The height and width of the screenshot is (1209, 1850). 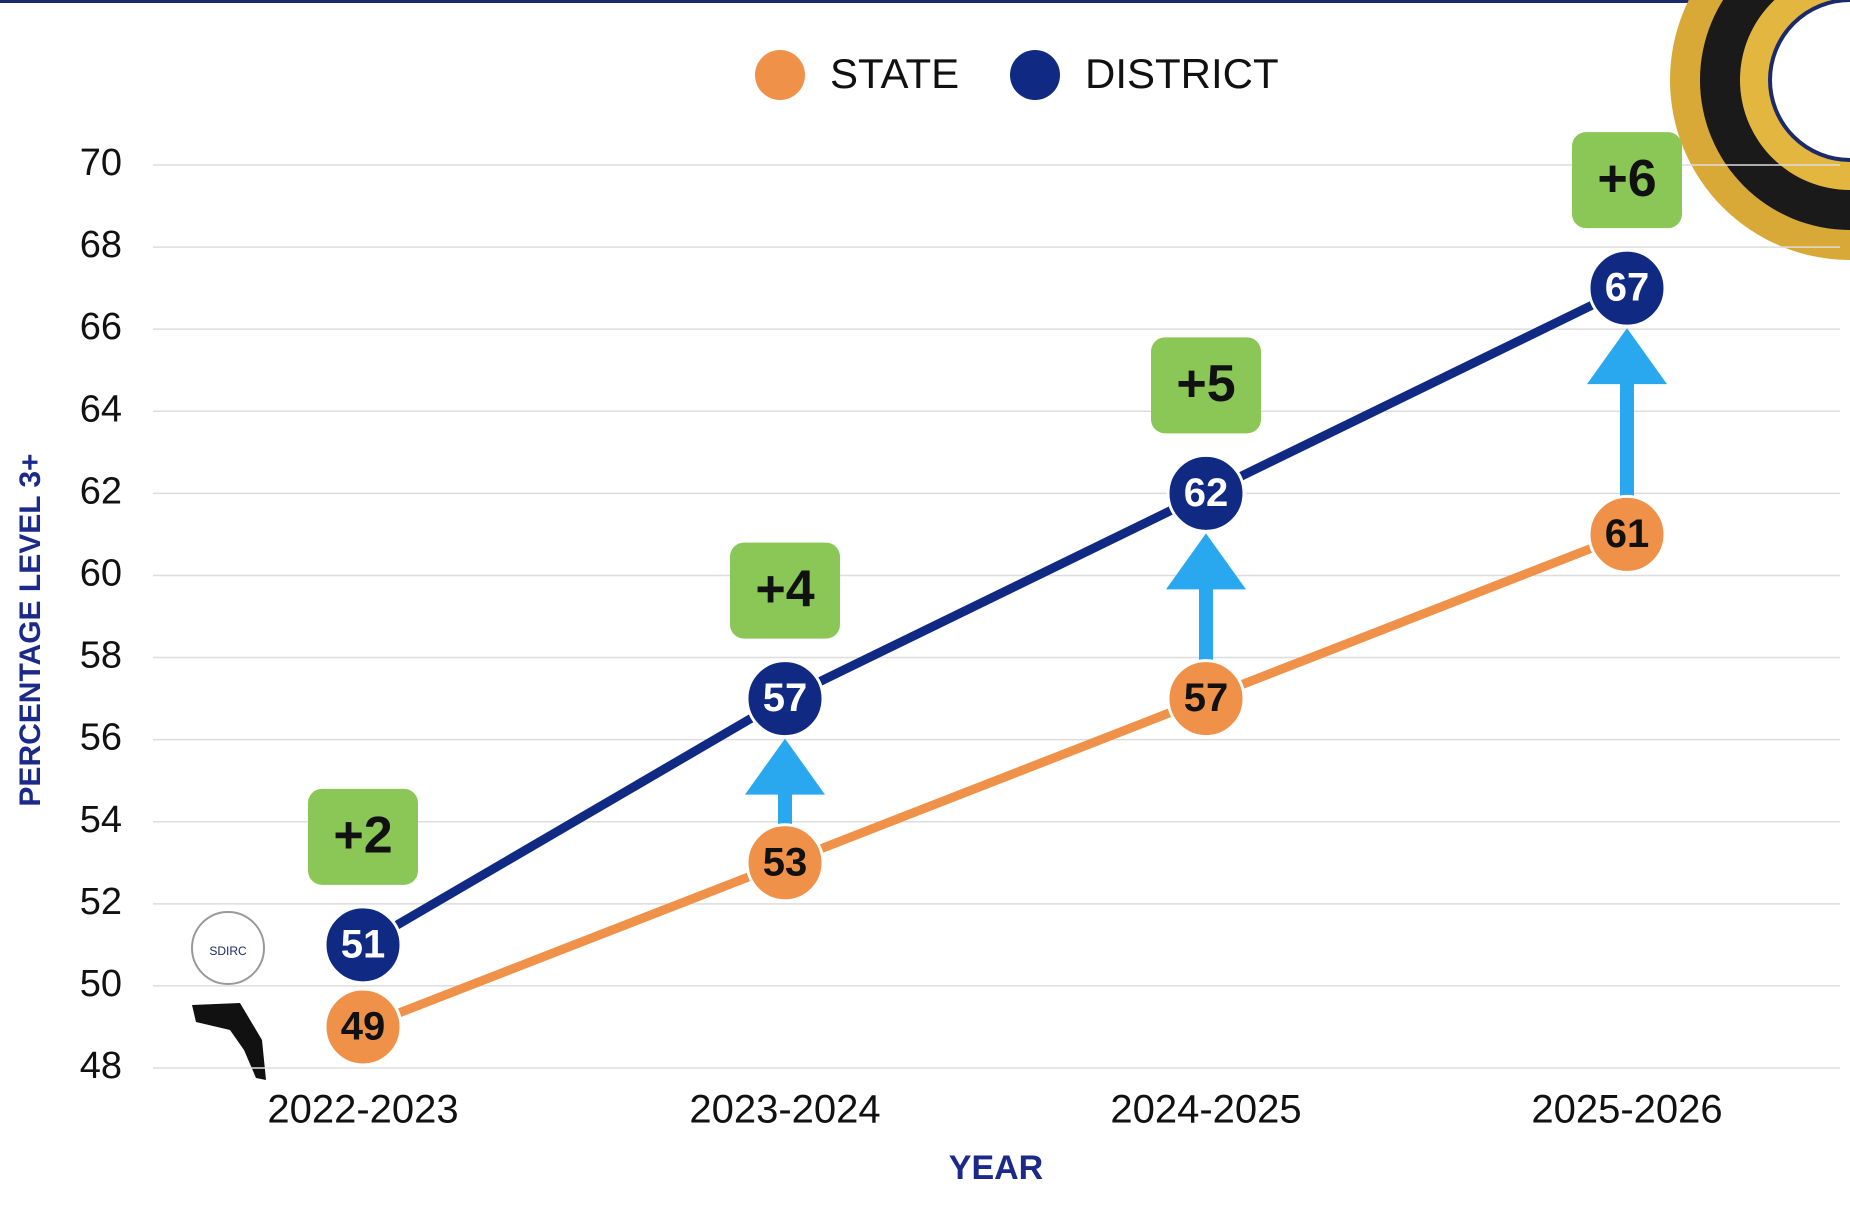 I want to click on y-tick-label: 62, so click(x=101, y=491).